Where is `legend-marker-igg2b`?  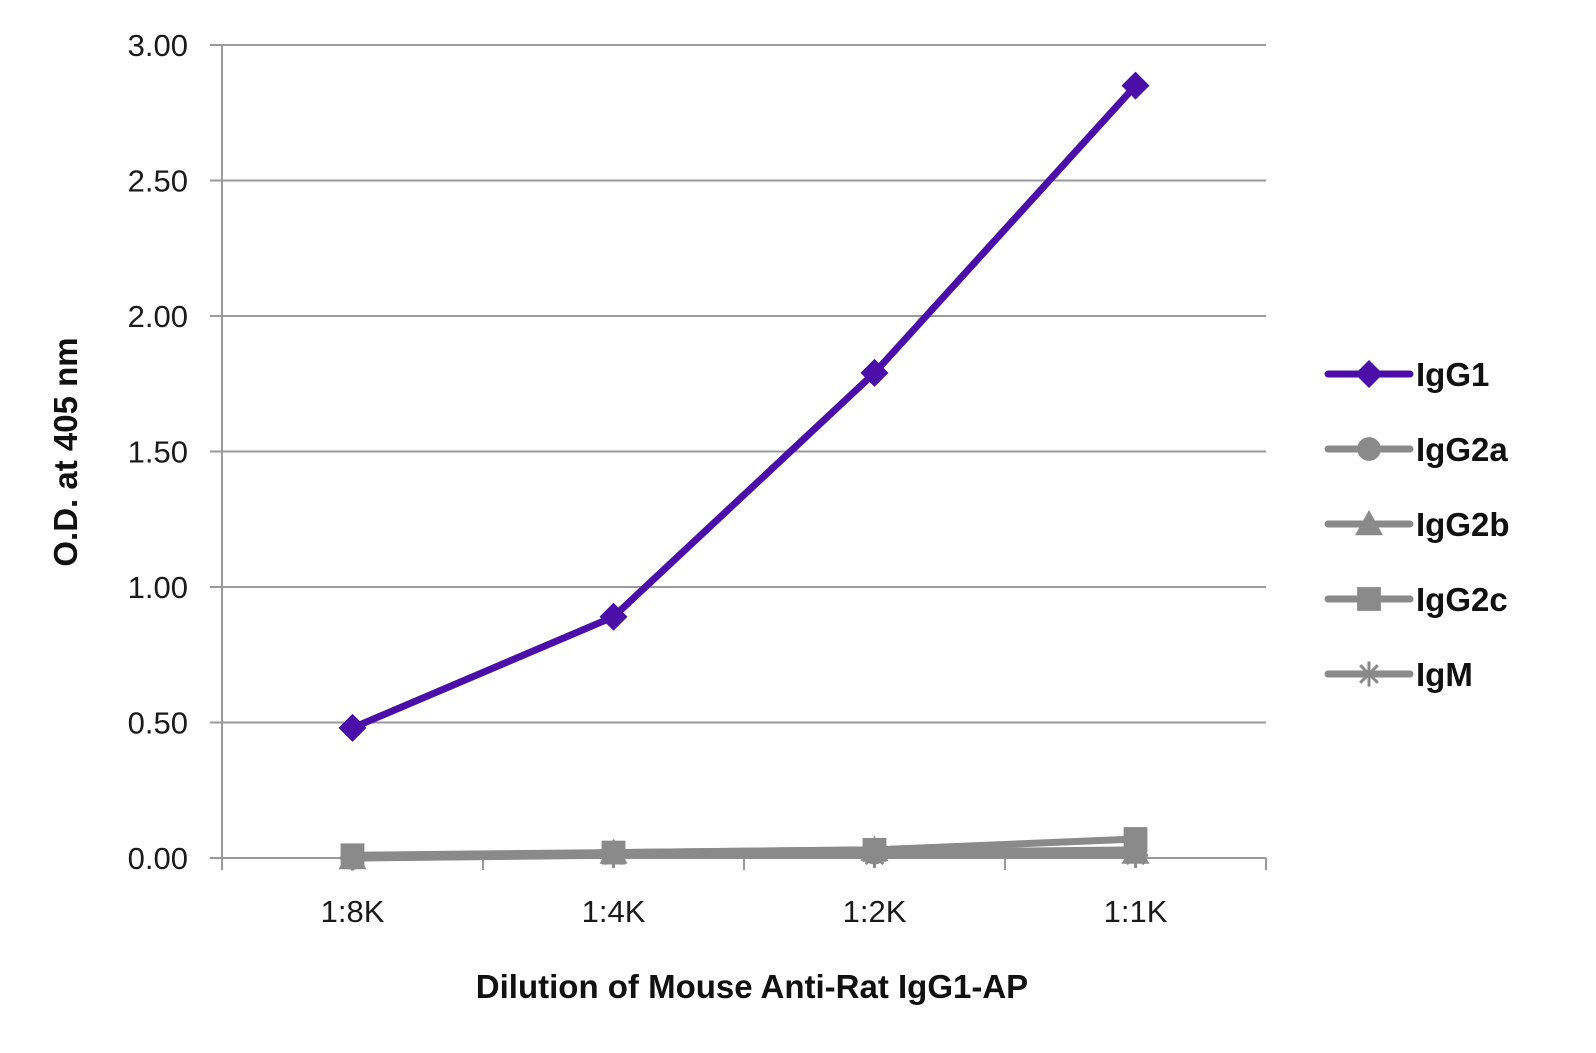
legend-marker-igg2b is located at coordinates (1369, 523).